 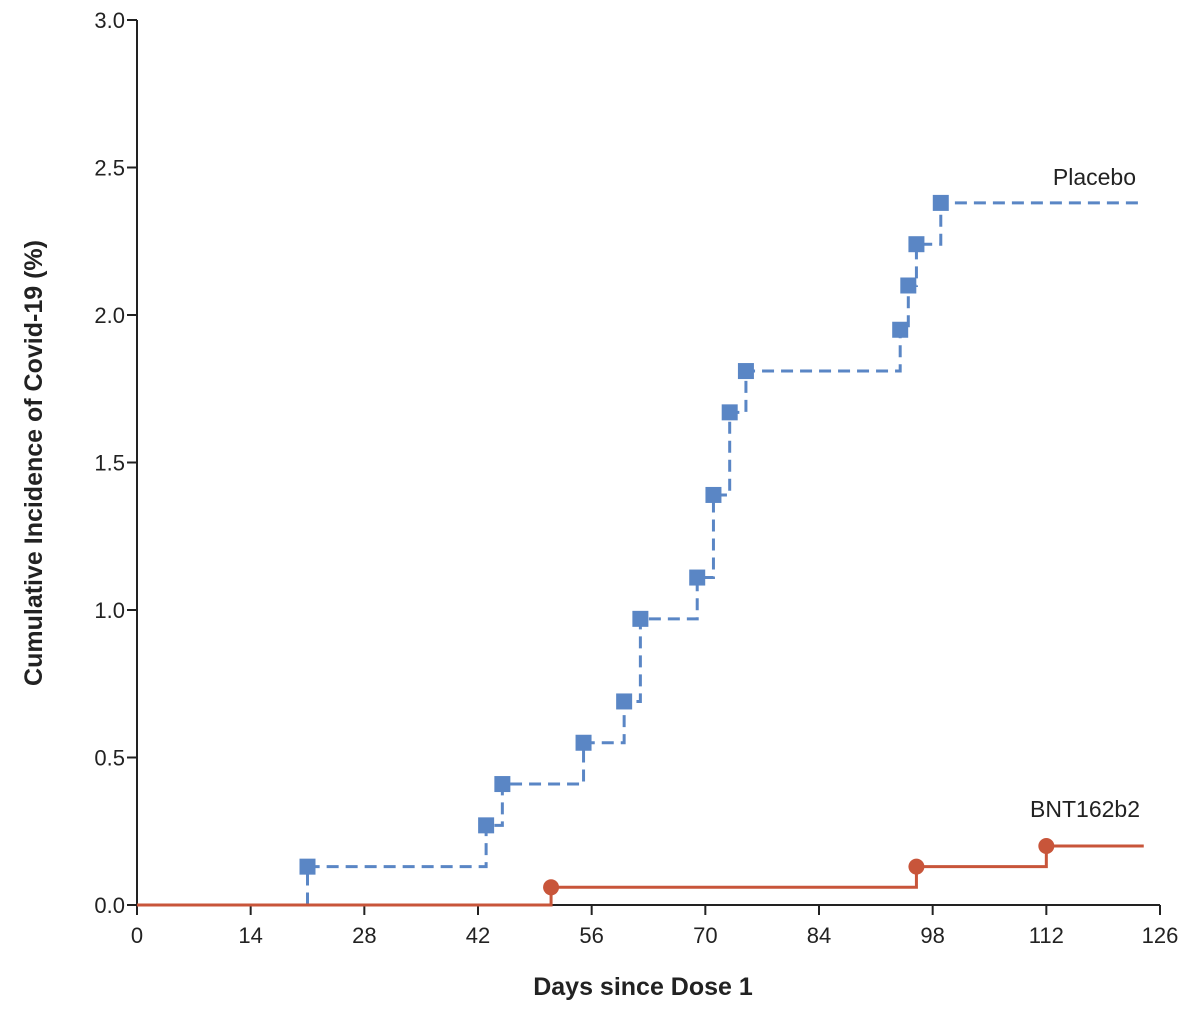 What do you see at coordinates (250, 935) in the screenshot?
I see `x-tick-label: 14` at bounding box center [250, 935].